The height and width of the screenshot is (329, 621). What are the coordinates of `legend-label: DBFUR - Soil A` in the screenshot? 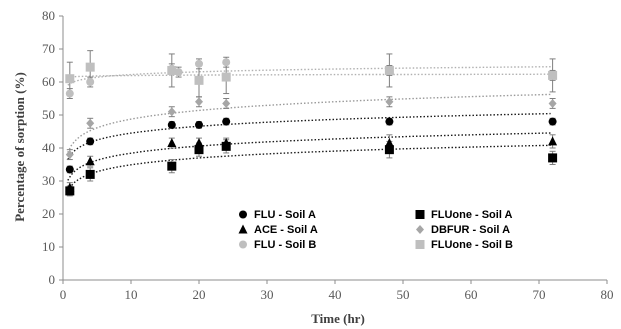 It's located at (470, 230).